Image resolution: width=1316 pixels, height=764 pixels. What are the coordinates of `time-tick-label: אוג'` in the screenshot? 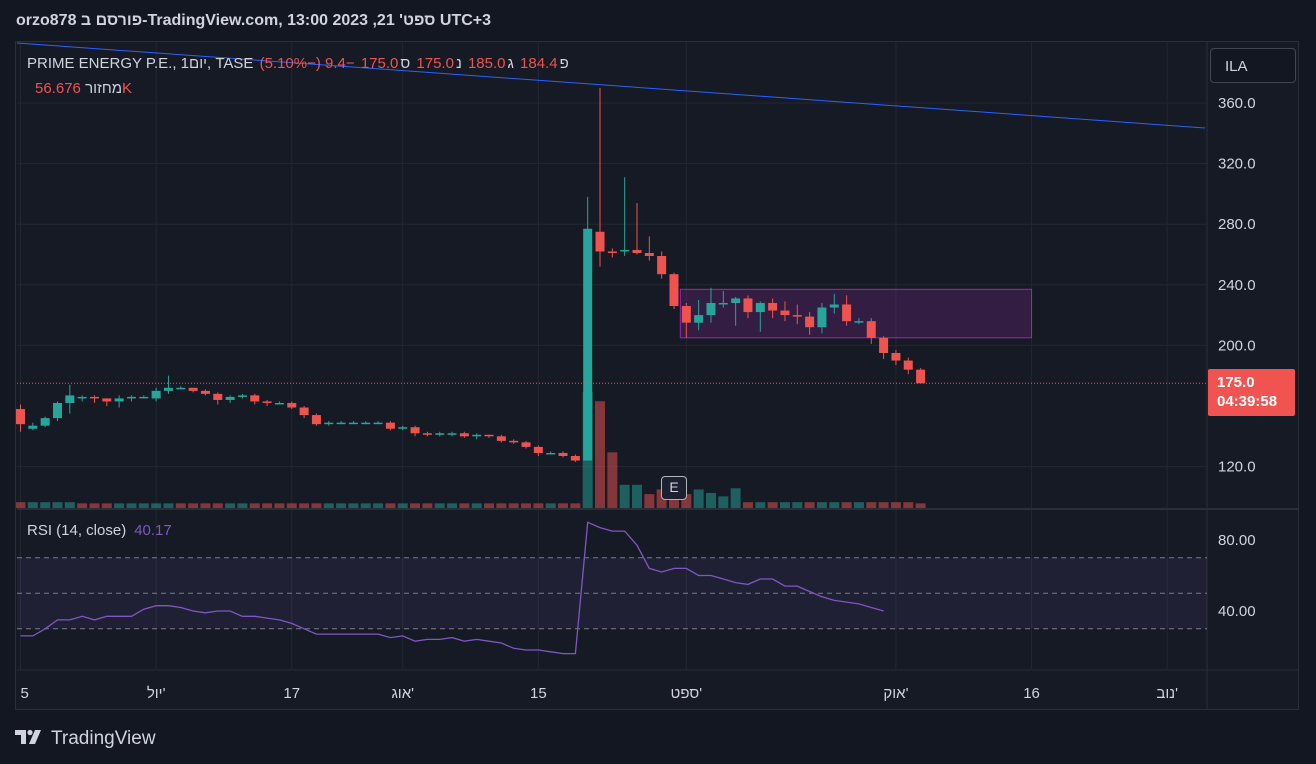 It's located at (402, 693).